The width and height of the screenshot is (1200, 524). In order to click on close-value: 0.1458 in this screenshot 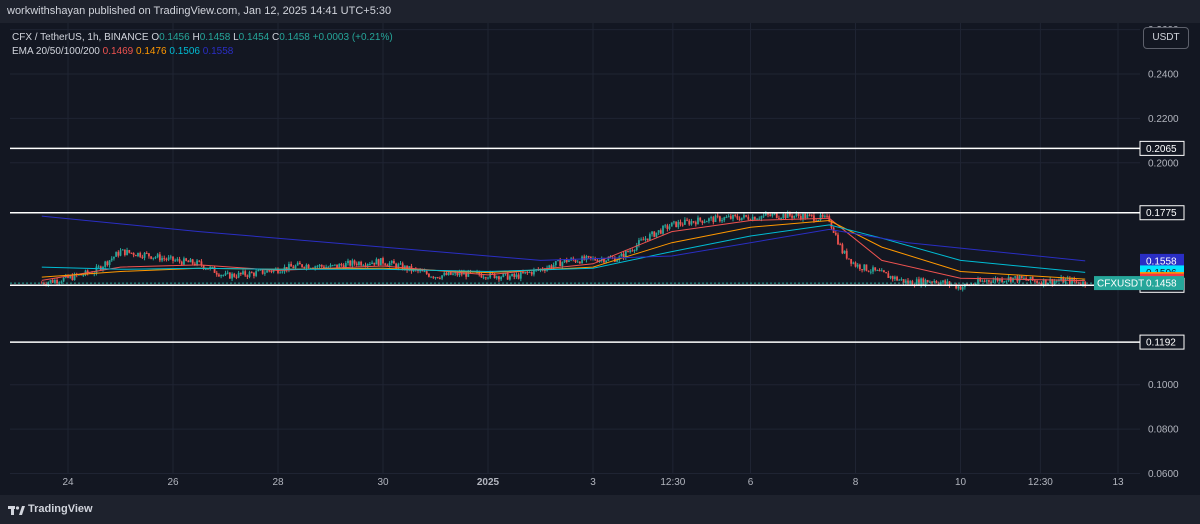, I will do `click(294, 37)`.